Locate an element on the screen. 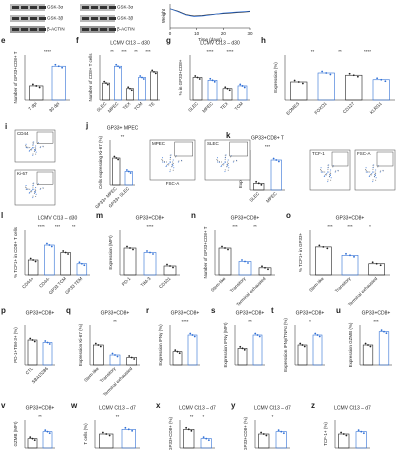 The height and width of the screenshot is (450, 400). y-label: Expression (%) is located at coordinates (275, 77).